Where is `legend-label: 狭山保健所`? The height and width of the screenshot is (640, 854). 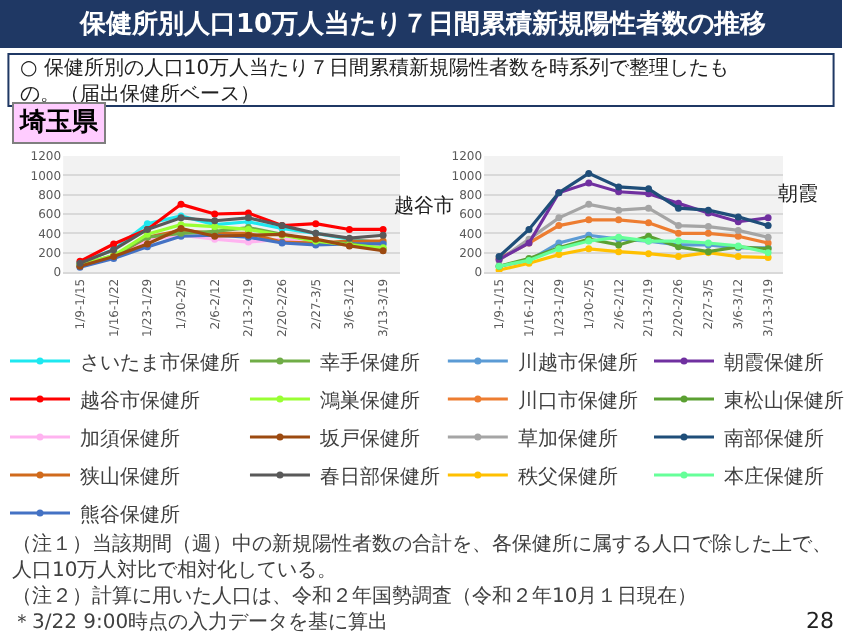 legend-label: 狭山保健所 is located at coordinates (130, 476).